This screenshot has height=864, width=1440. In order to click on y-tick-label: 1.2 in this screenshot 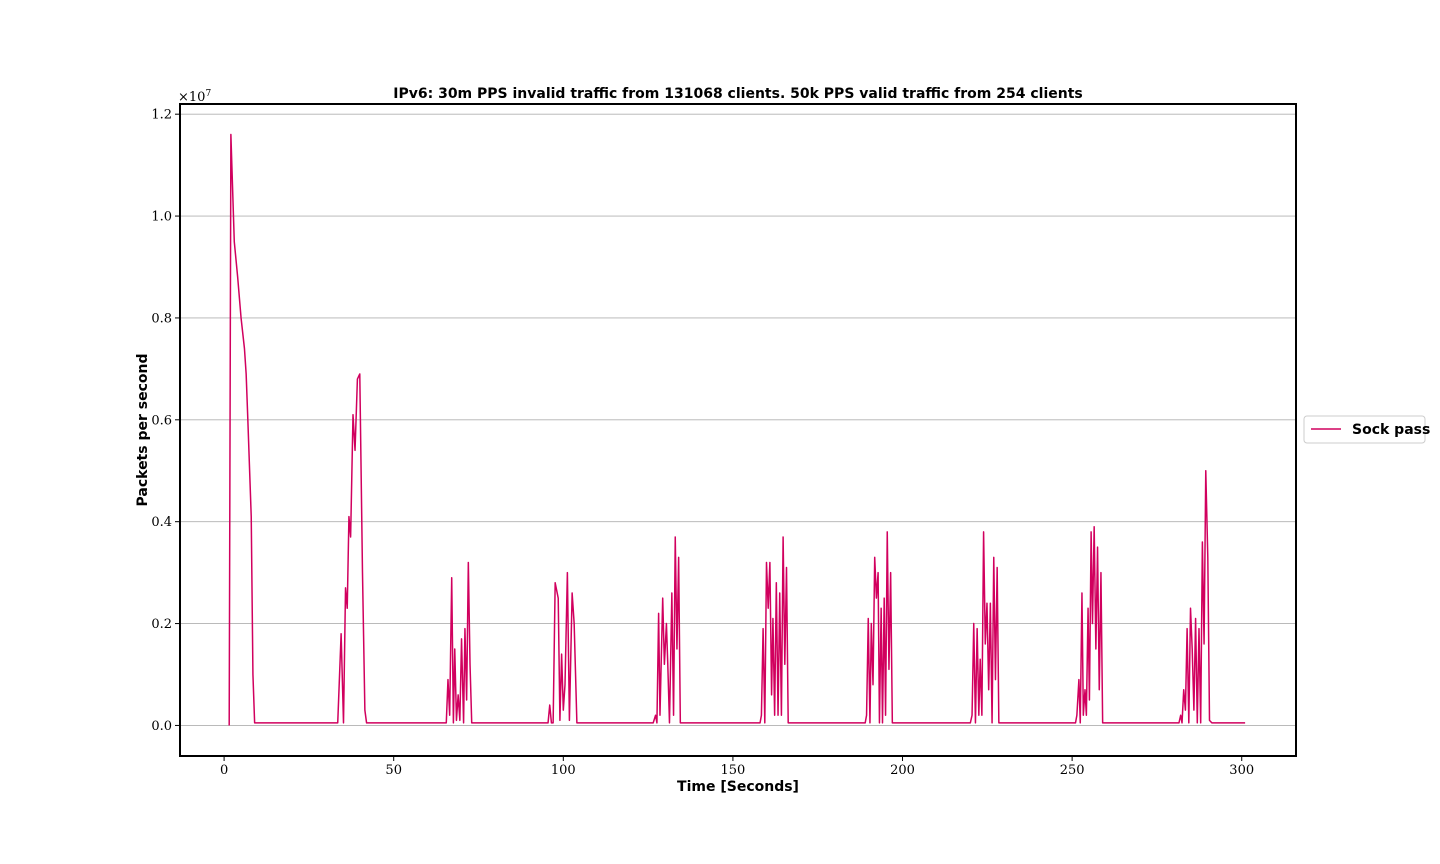, I will do `click(161, 115)`.